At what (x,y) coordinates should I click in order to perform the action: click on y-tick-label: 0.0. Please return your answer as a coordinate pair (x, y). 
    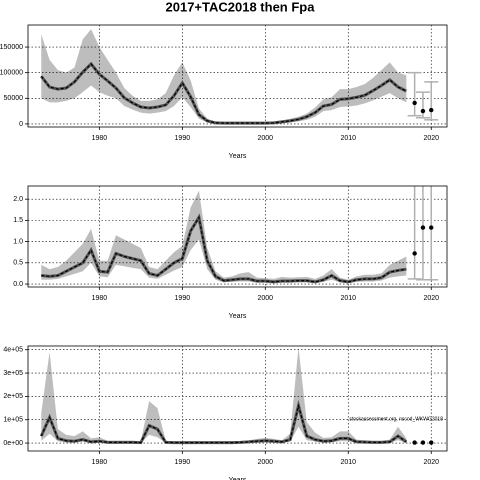
    Looking at the image, I should click on (18, 284).